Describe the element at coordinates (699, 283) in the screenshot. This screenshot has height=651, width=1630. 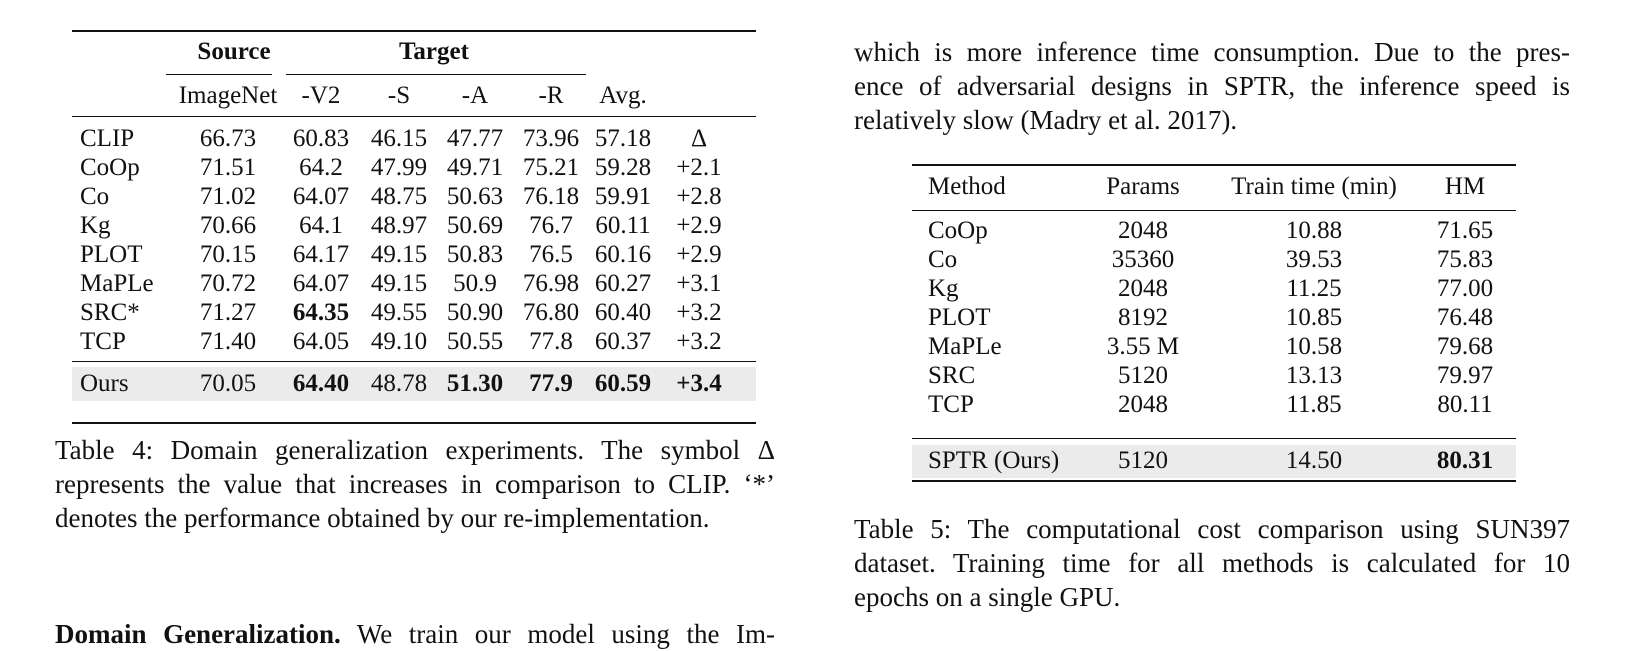
I see `table-cell: +3.1` at that location.